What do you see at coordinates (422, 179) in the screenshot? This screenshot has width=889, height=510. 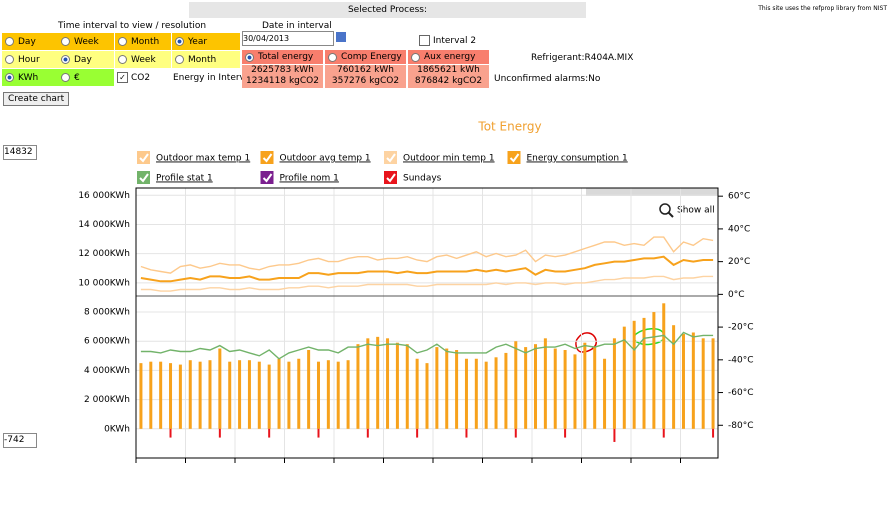 I see `legend-label: Sundays` at bounding box center [422, 179].